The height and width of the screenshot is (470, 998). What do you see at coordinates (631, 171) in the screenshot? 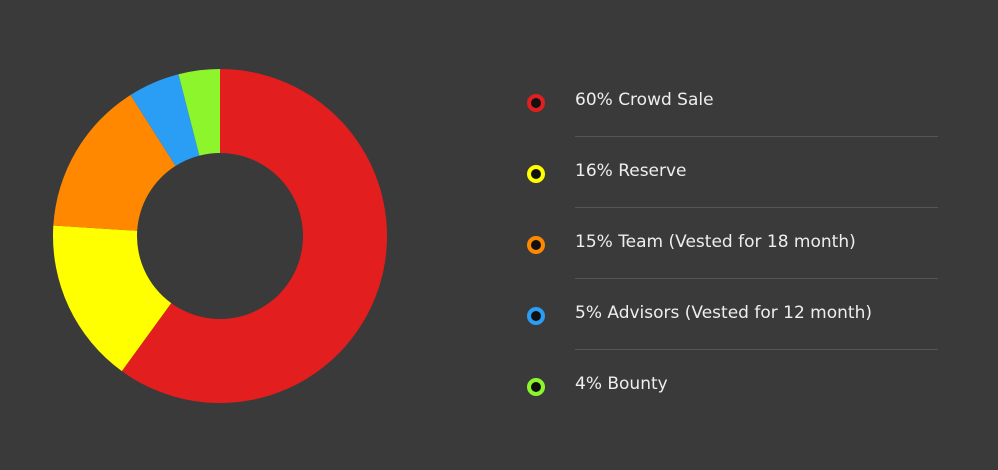
I see `legend-label: 16% Reserve` at bounding box center [631, 171].